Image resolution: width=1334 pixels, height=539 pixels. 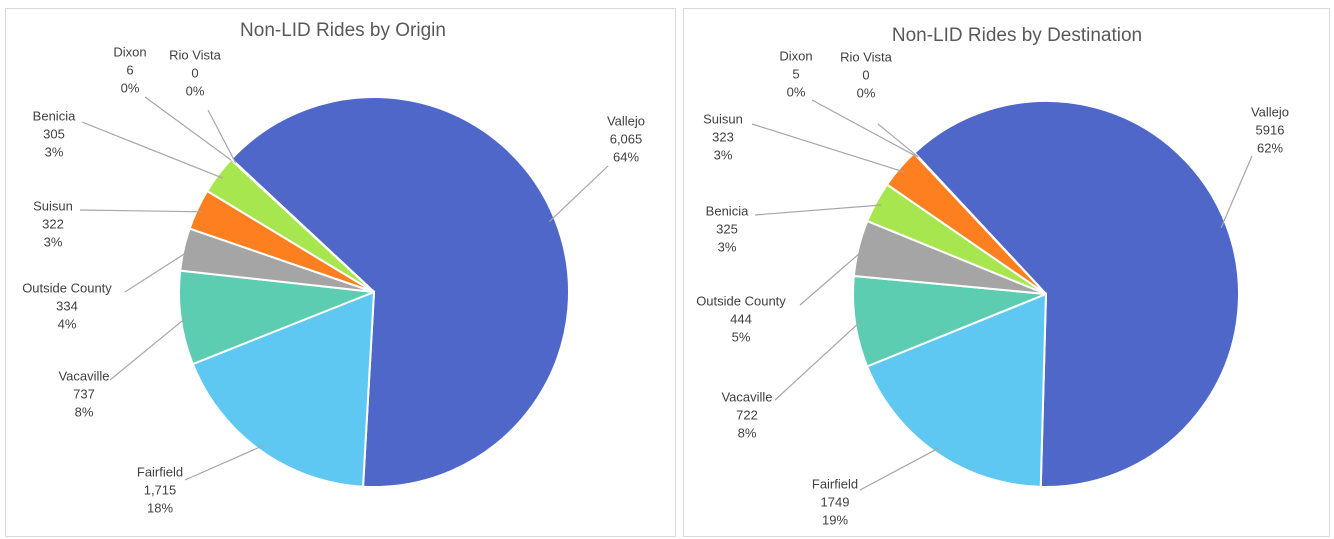 What do you see at coordinates (835, 519) in the screenshot?
I see `percent-label: 19%` at bounding box center [835, 519].